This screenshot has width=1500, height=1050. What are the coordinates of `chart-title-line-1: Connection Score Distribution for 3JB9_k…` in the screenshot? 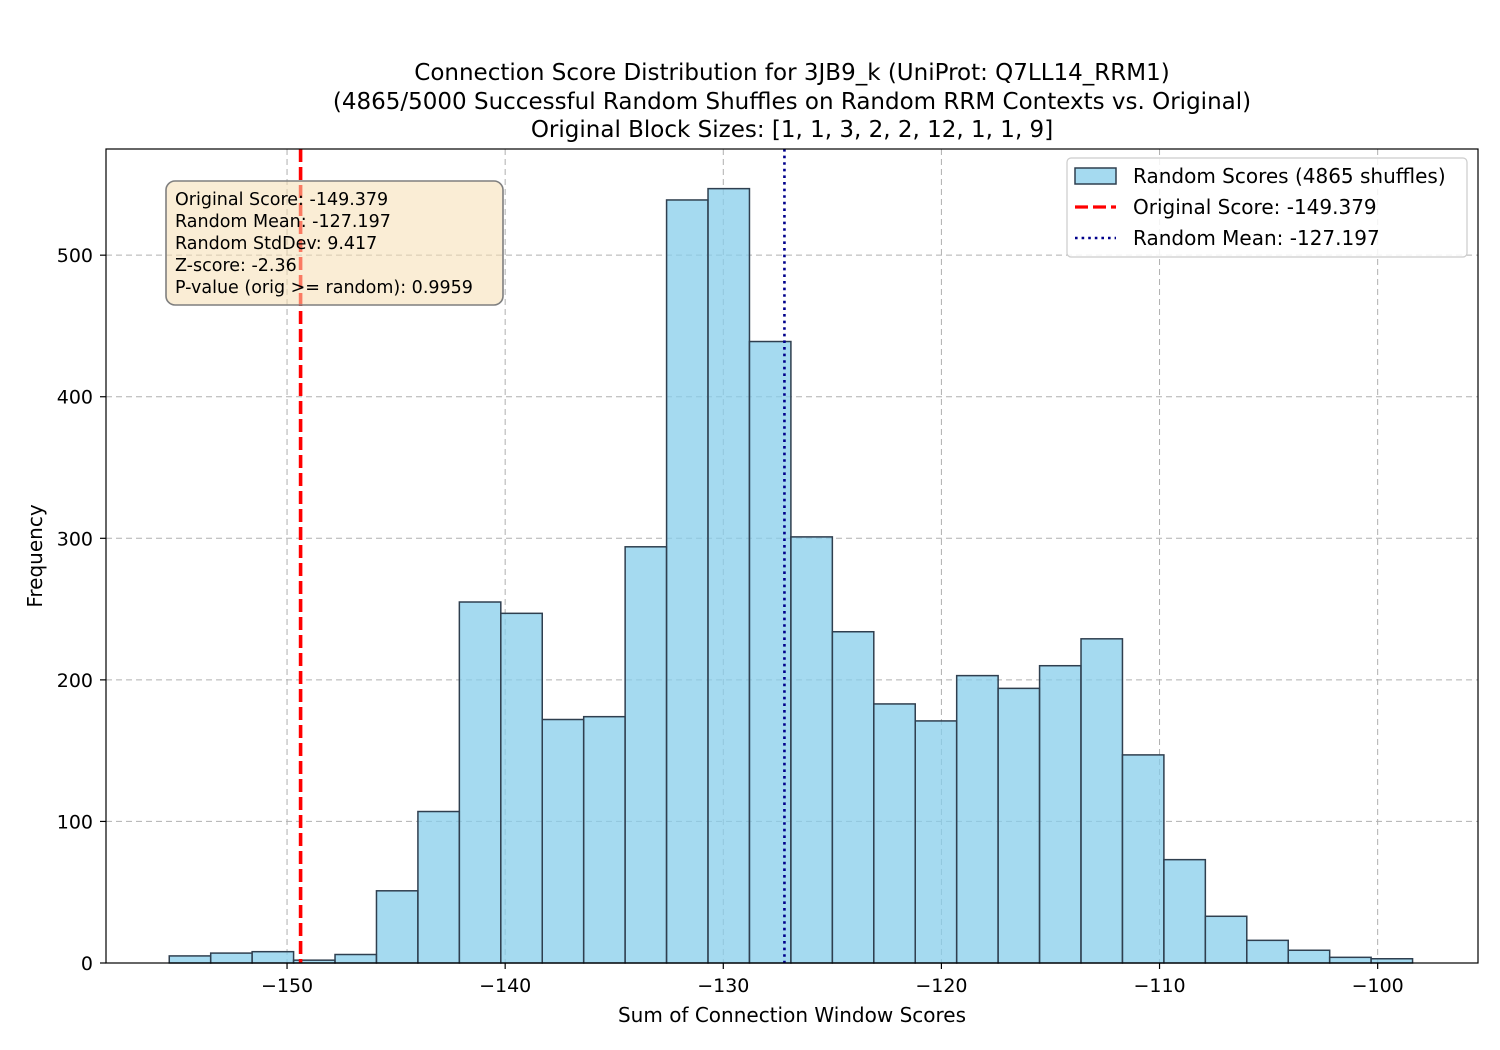 It's located at (791, 73).